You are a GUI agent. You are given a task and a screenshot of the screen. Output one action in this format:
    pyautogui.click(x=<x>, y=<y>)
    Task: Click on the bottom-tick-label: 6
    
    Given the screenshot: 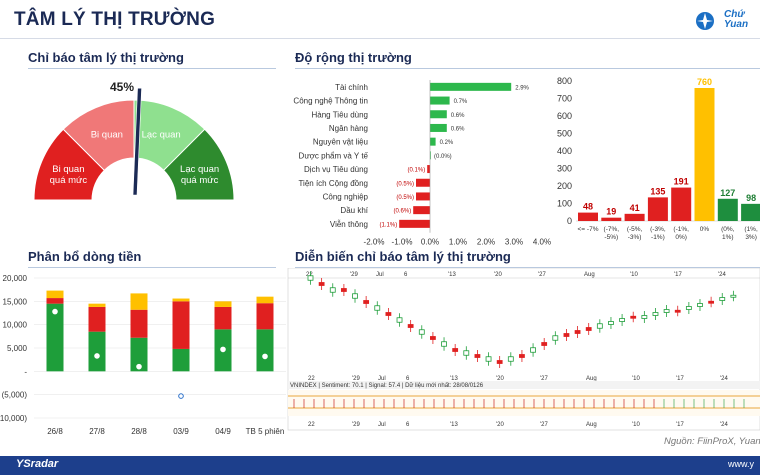 What is the action you would take?
    pyautogui.click(x=408, y=425)
    